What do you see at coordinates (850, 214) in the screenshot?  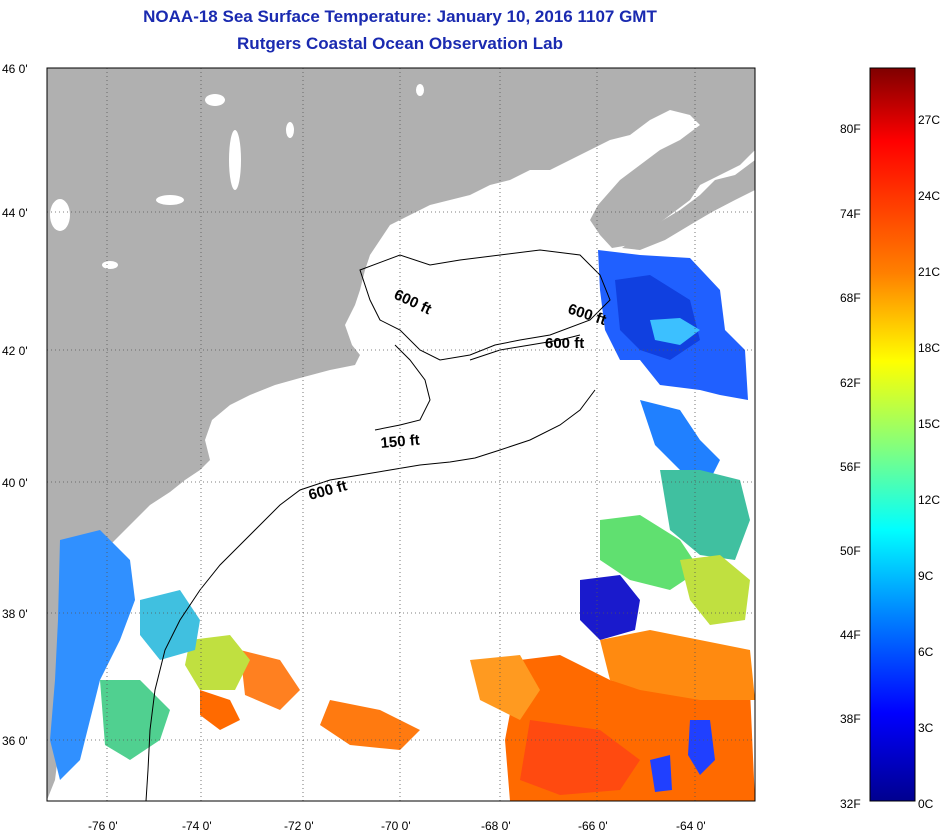 I see `colorbar-f-label: 74F` at bounding box center [850, 214].